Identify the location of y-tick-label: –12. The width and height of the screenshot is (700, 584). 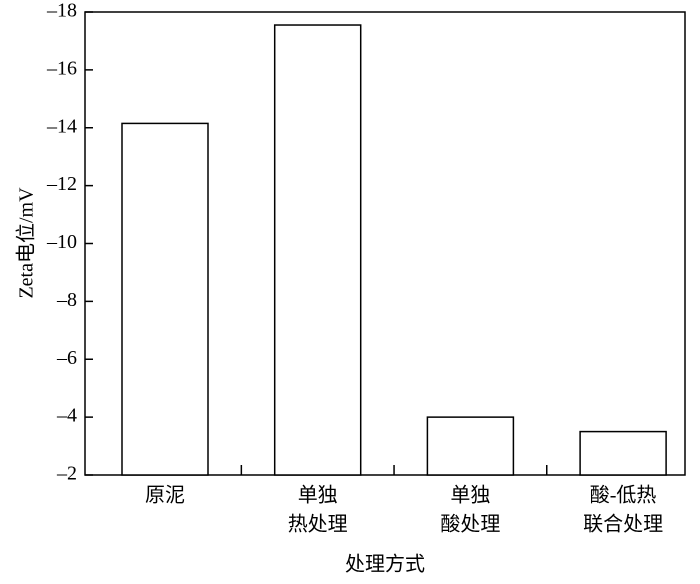
(61, 184).